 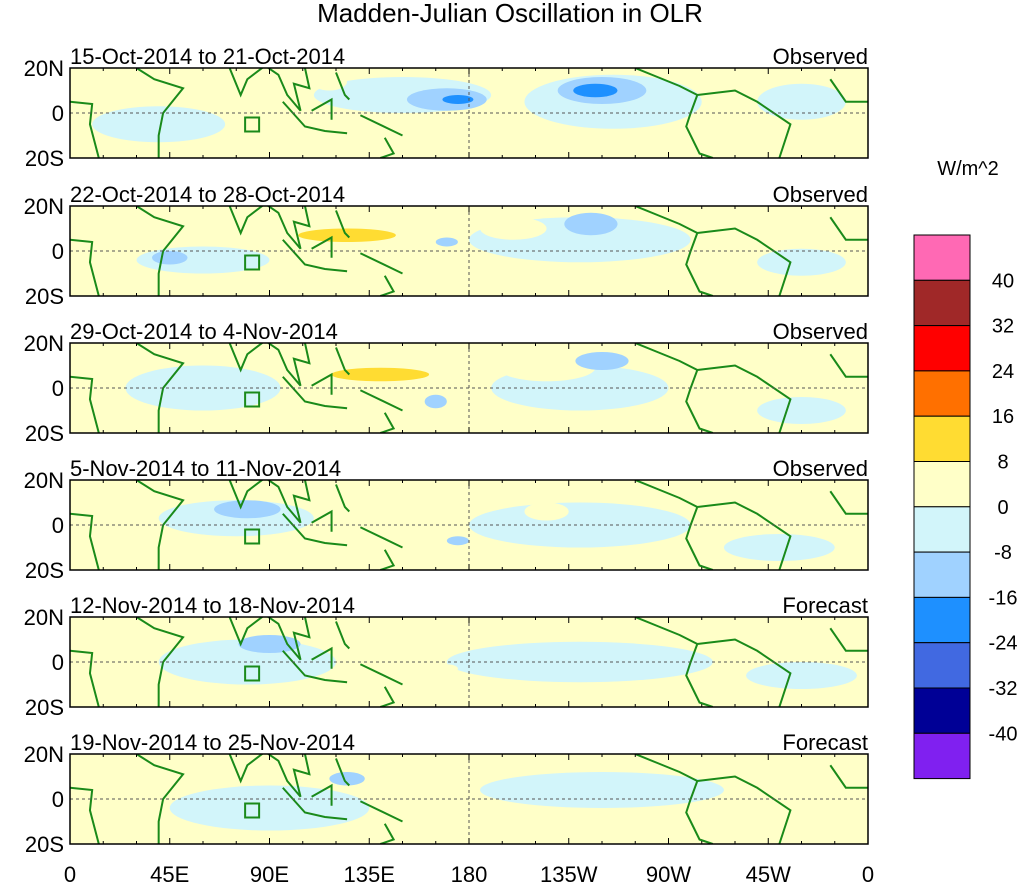 I want to click on colorbar-units: W/m^2, so click(x=968, y=169).